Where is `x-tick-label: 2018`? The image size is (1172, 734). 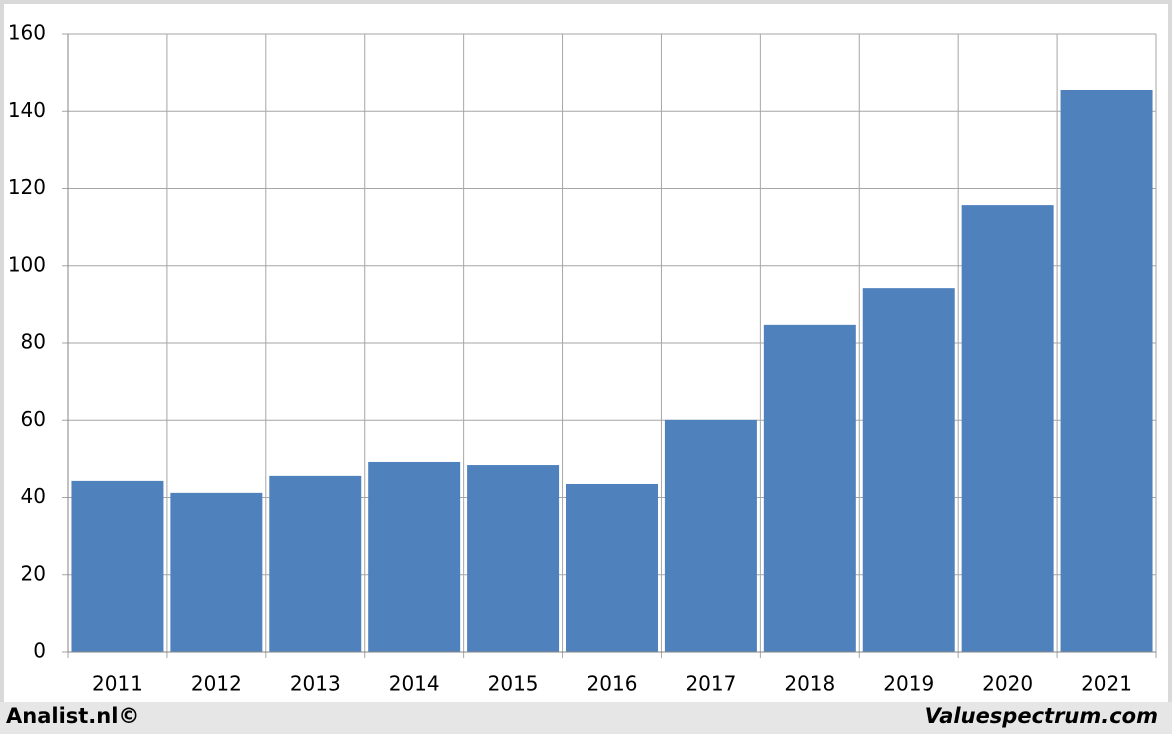 x-tick-label: 2018 is located at coordinates (809, 684).